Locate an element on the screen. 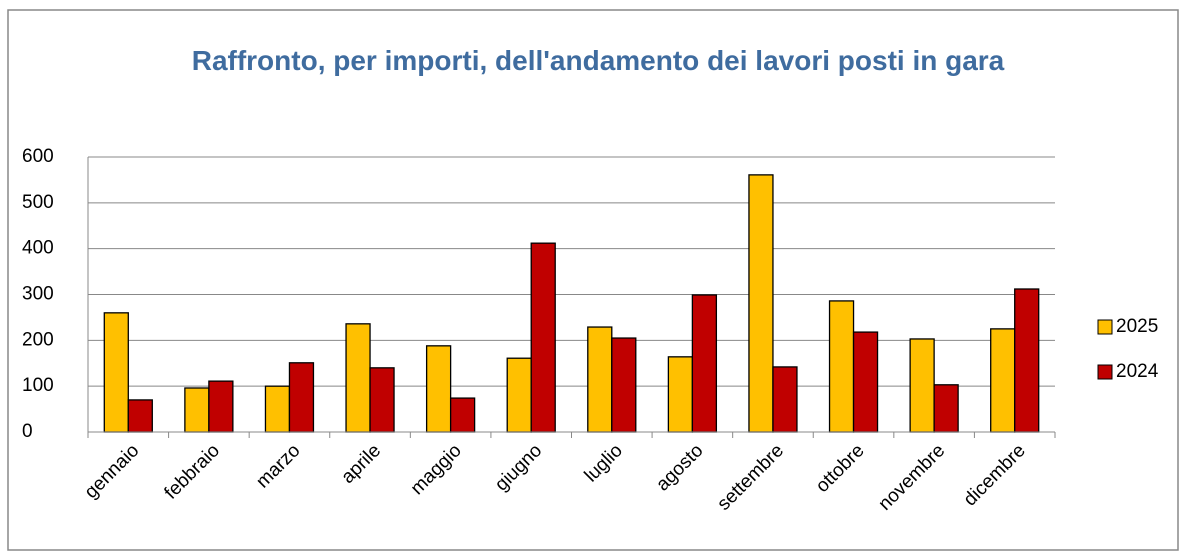 This screenshot has height=560, width=1186. legend-label: 2024 is located at coordinates (1137, 371).